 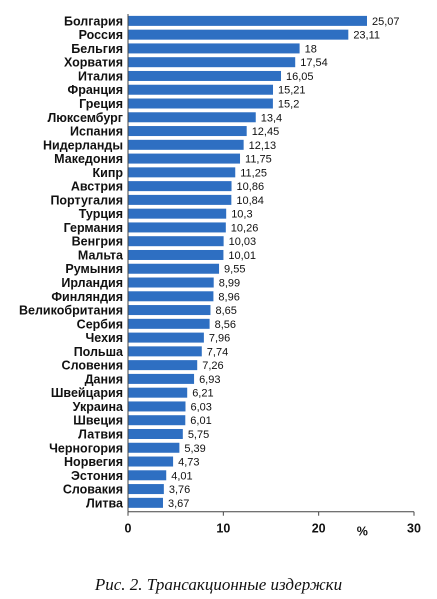 I want to click on value-label: 17,54, so click(x=314, y=63).